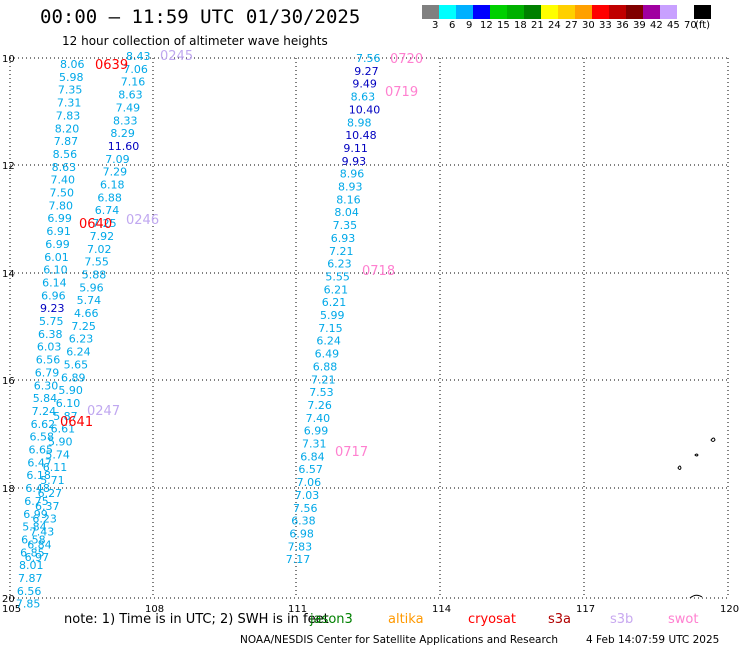 The width and height of the screenshot is (740, 650). Describe the element at coordinates (639, 25) in the screenshot. I see `color-scale-label: 39` at that location.